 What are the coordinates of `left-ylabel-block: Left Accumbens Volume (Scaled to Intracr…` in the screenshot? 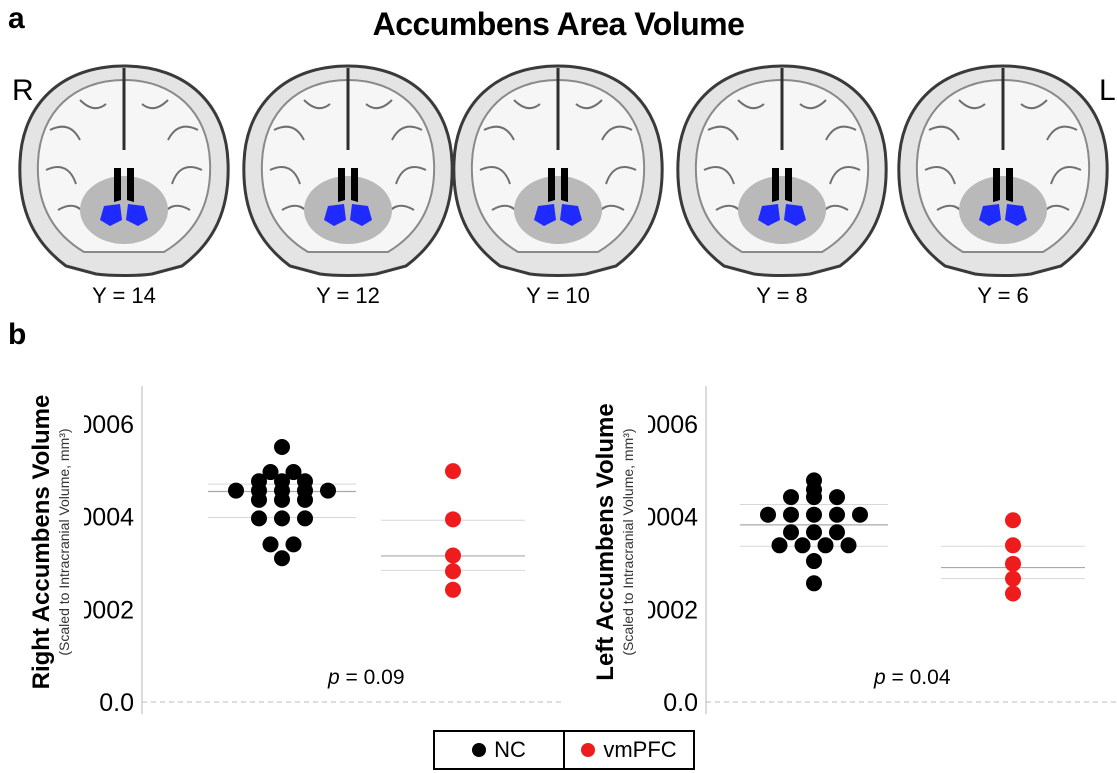 It's located at (614, 542).